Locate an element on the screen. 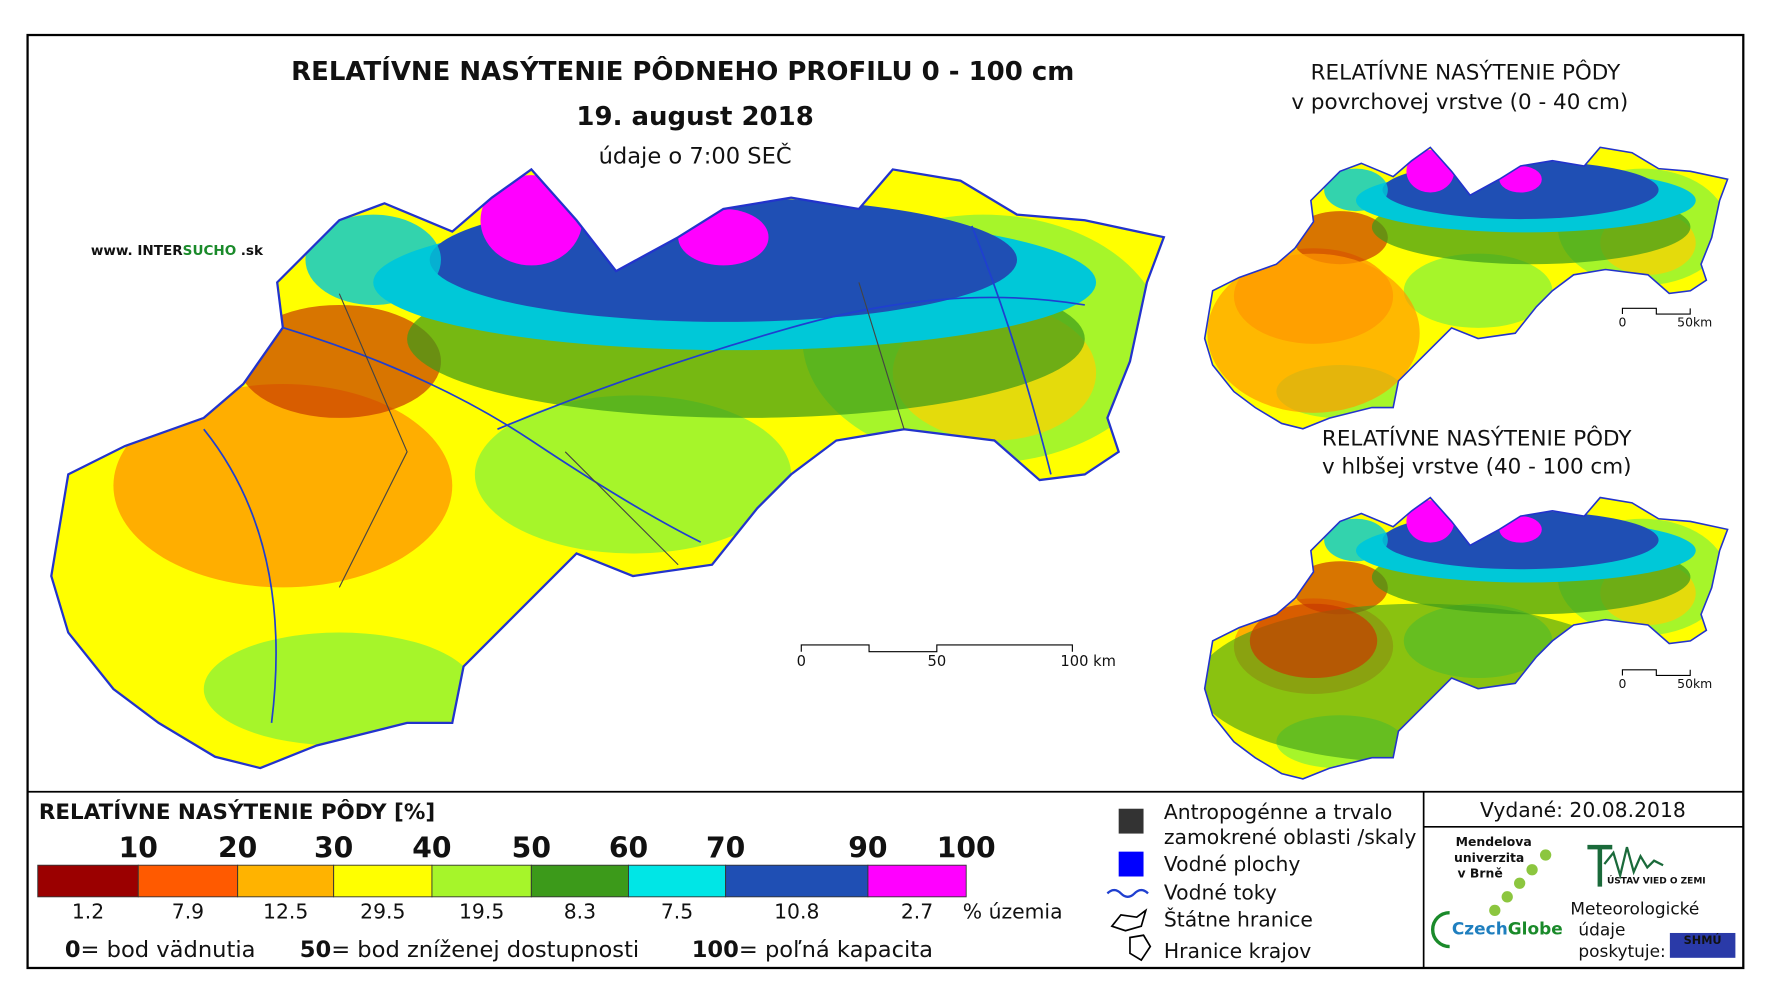  note: 100= poľná kapacita is located at coordinates (812, 949).